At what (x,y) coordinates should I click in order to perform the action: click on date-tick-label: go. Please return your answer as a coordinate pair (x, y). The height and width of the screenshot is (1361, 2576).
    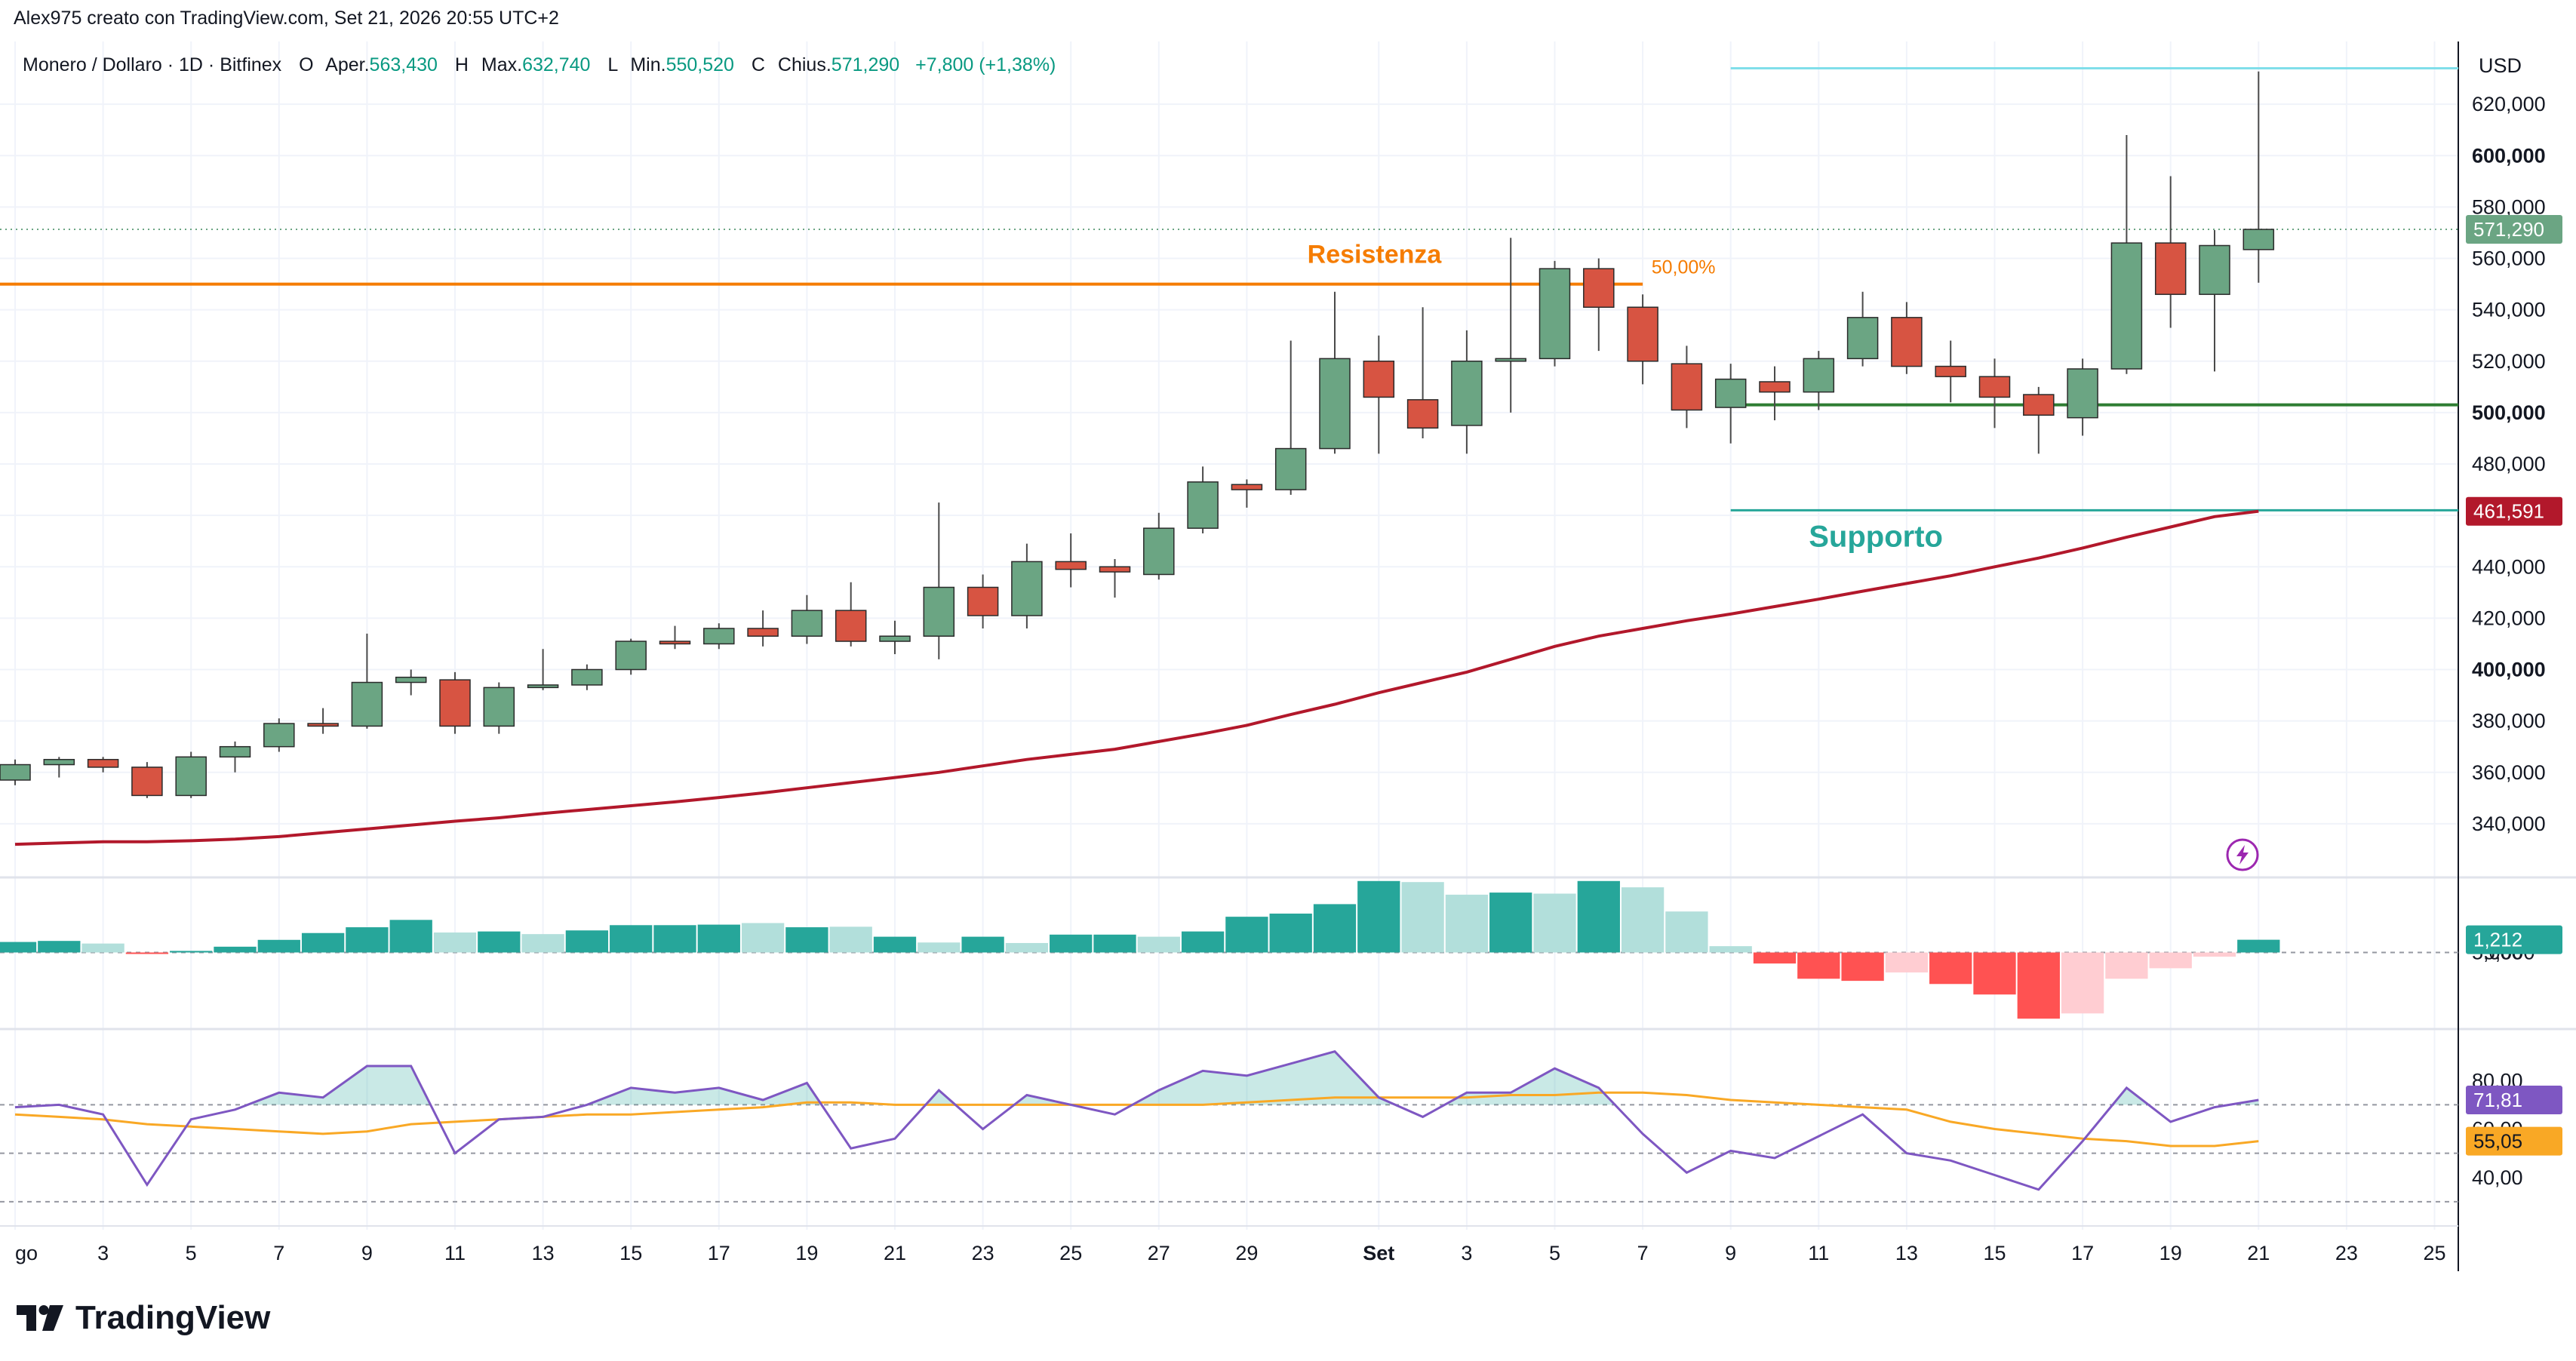
    Looking at the image, I should click on (26, 1253).